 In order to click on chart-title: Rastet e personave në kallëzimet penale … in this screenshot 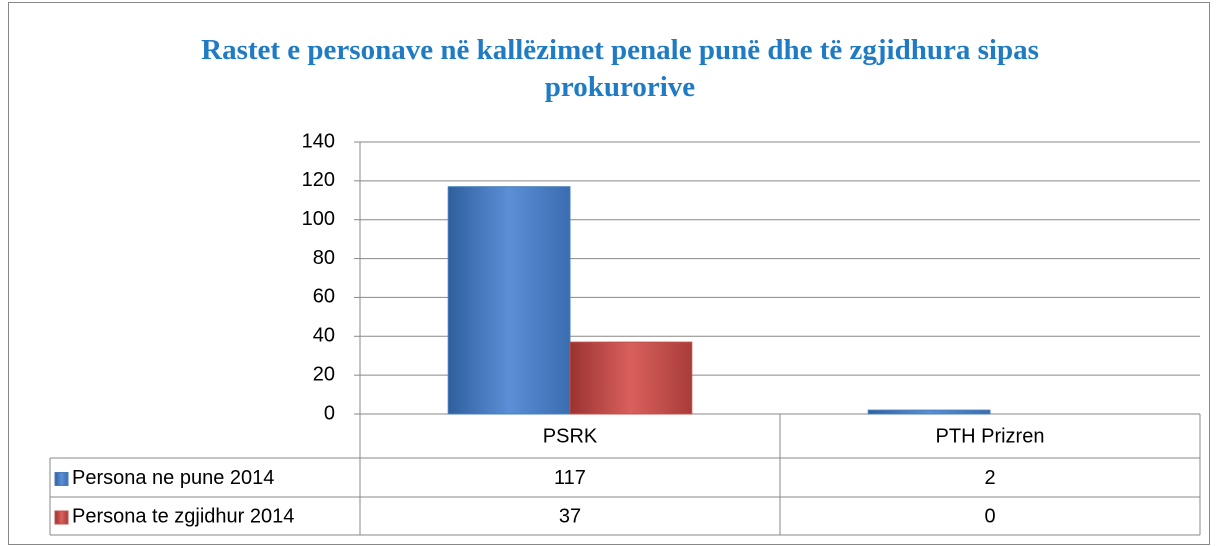, I will do `click(620, 68)`.